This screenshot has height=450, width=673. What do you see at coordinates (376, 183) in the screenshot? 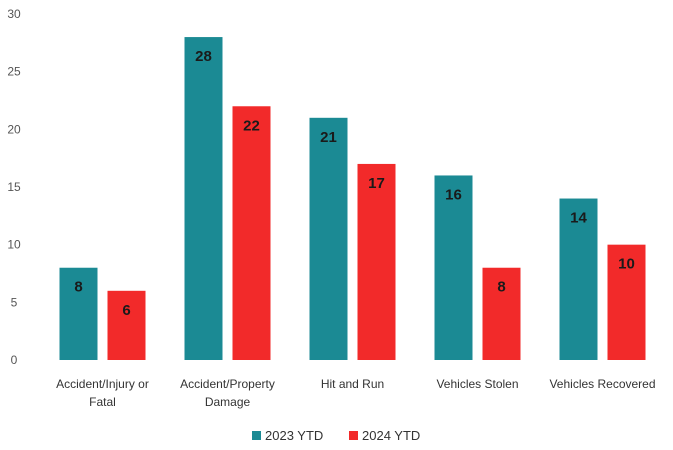
I see `bar-value-label: 17` at bounding box center [376, 183].